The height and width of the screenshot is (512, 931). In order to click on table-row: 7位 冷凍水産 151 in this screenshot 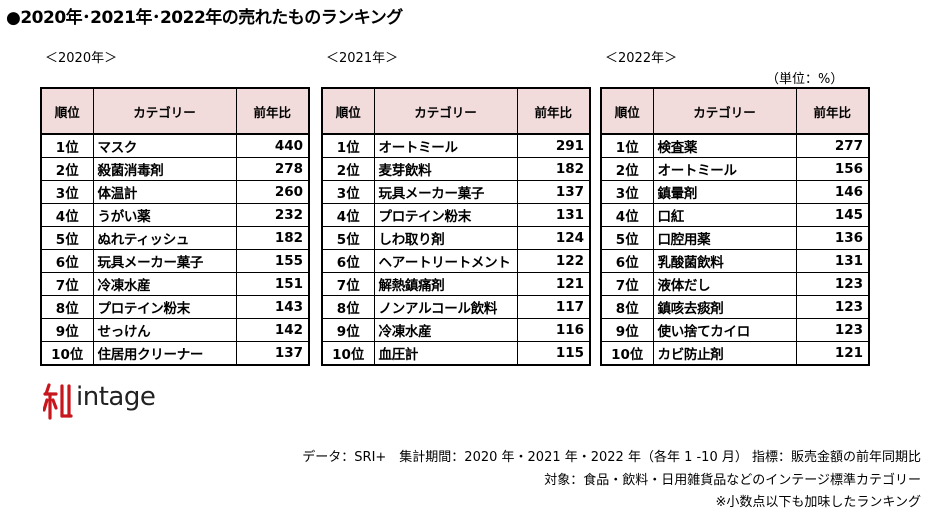, I will do `click(175, 284)`.